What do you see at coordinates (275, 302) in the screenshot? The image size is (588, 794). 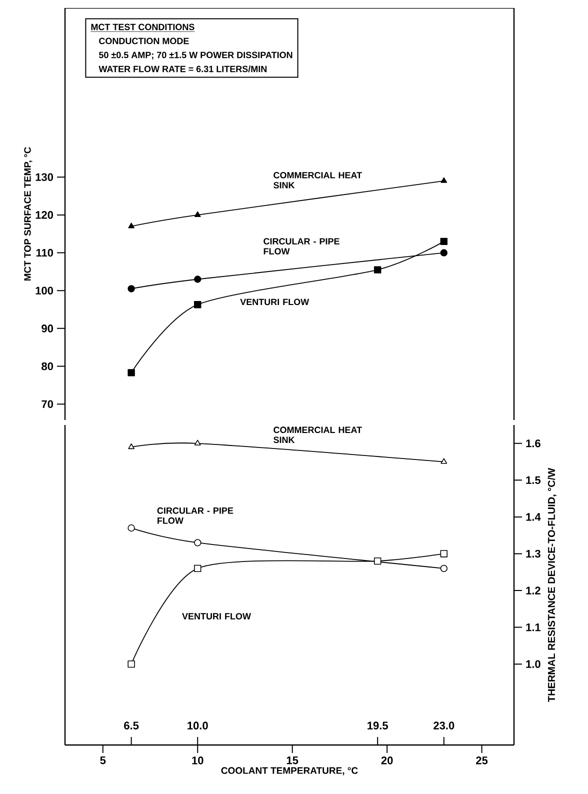 I see `series-label: VENTURI FLOW` at bounding box center [275, 302].